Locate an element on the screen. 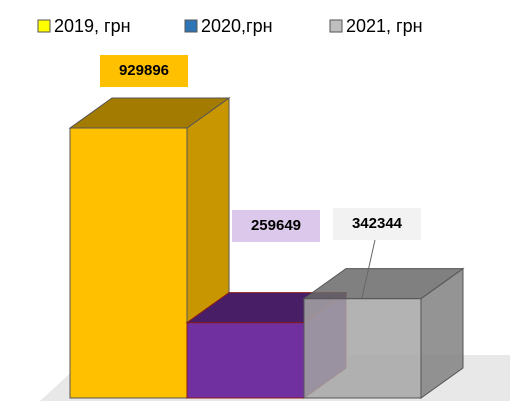  legend-label: 2020,грн is located at coordinates (237, 26).